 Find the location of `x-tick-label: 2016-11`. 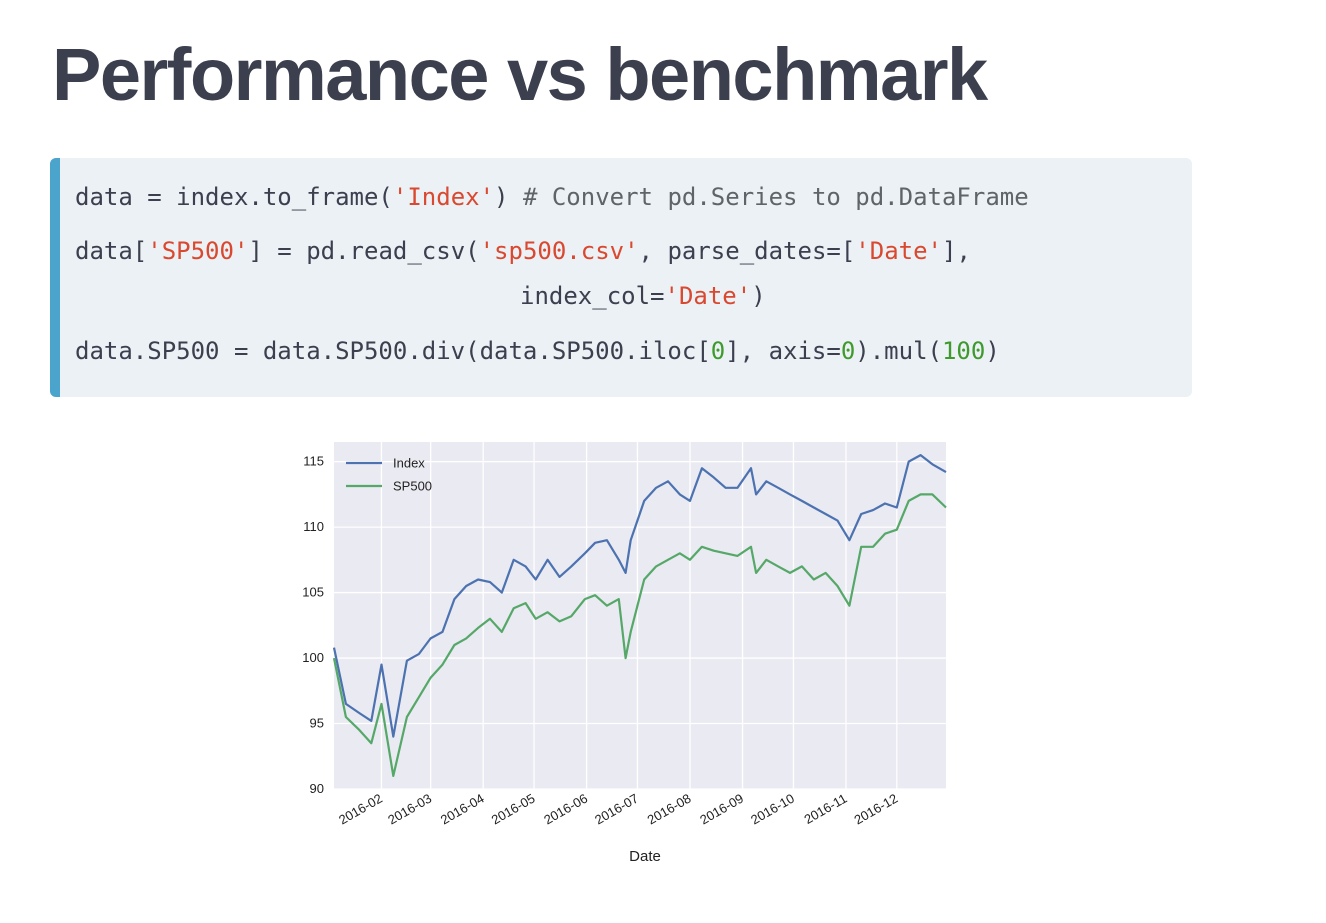

x-tick-label: 2016-11 is located at coordinates (825, 809).